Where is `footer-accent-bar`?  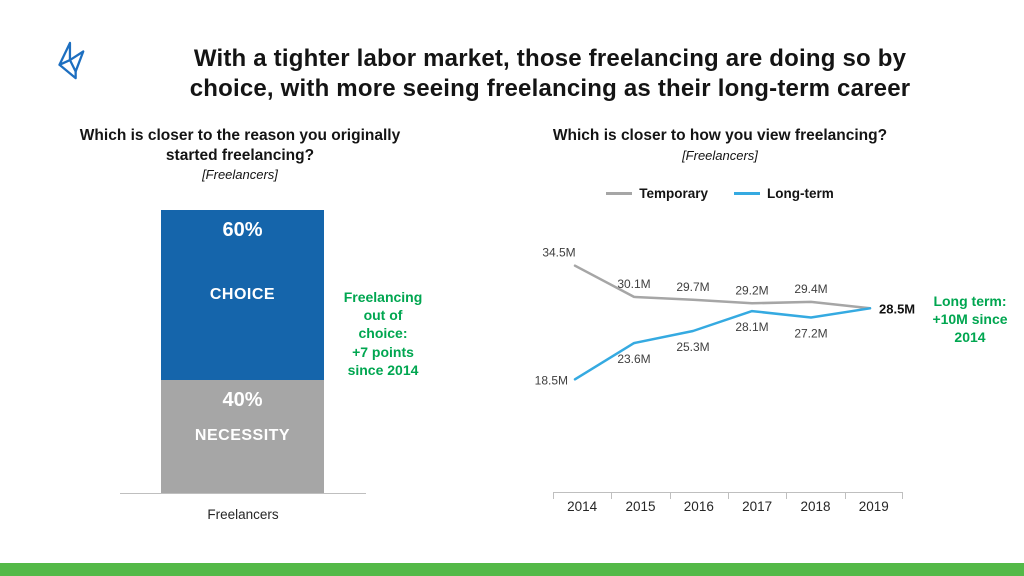
footer-accent-bar is located at coordinates (512, 569).